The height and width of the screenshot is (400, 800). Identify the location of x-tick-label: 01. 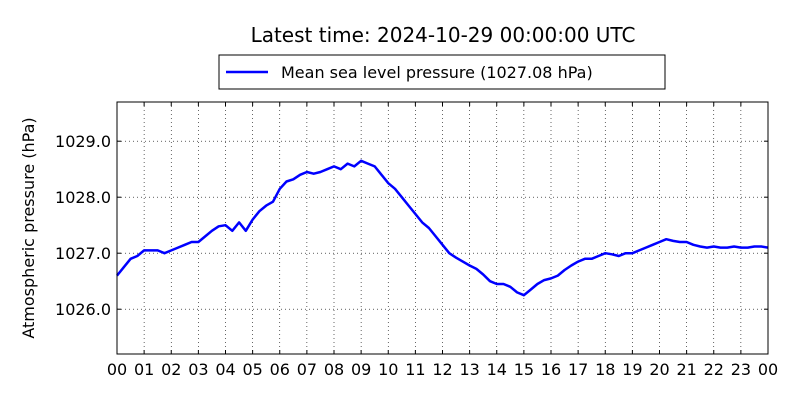
(144, 369).